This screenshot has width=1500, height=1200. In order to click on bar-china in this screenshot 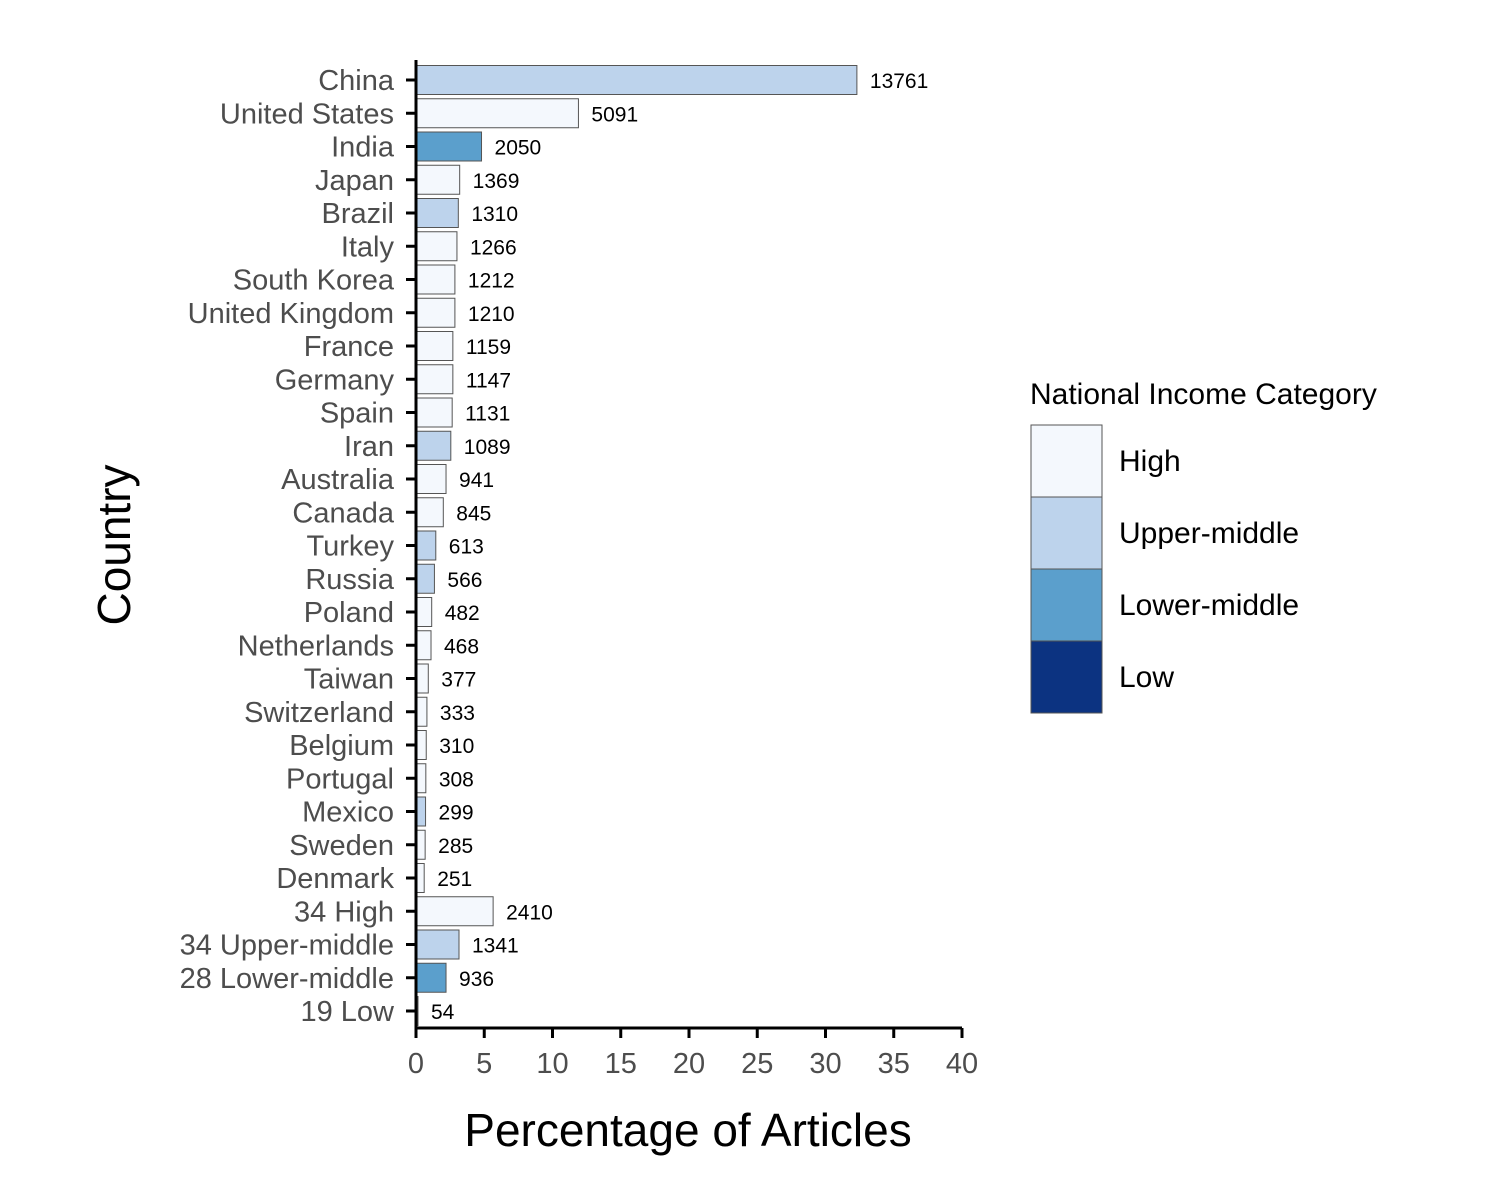, I will do `click(636, 80)`.